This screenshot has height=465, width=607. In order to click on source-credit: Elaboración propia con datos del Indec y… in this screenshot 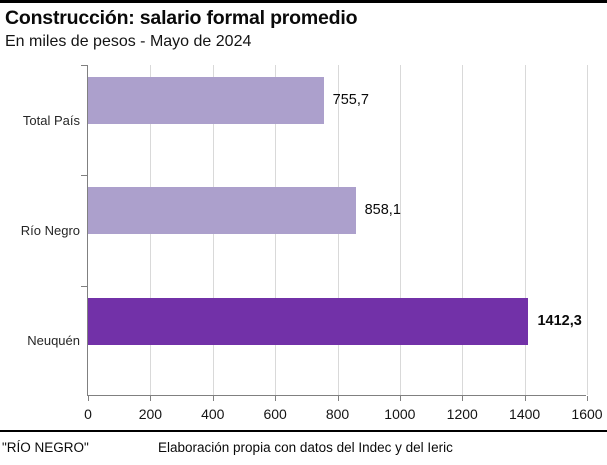, I will do `click(305, 447)`.